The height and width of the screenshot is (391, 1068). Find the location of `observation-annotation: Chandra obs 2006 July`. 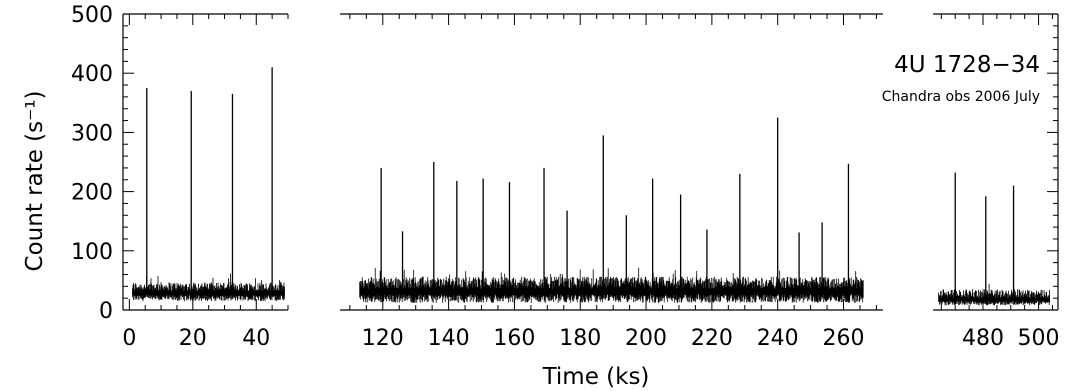

observation-annotation: Chandra obs 2006 July is located at coordinates (961, 97).